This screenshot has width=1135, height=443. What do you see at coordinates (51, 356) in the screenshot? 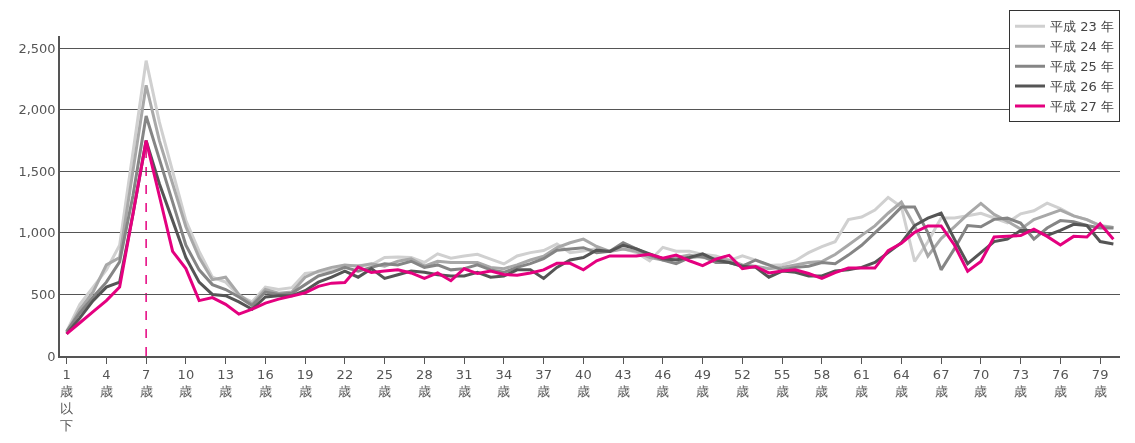
I see `y-tick-label: 0` at bounding box center [51, 356].